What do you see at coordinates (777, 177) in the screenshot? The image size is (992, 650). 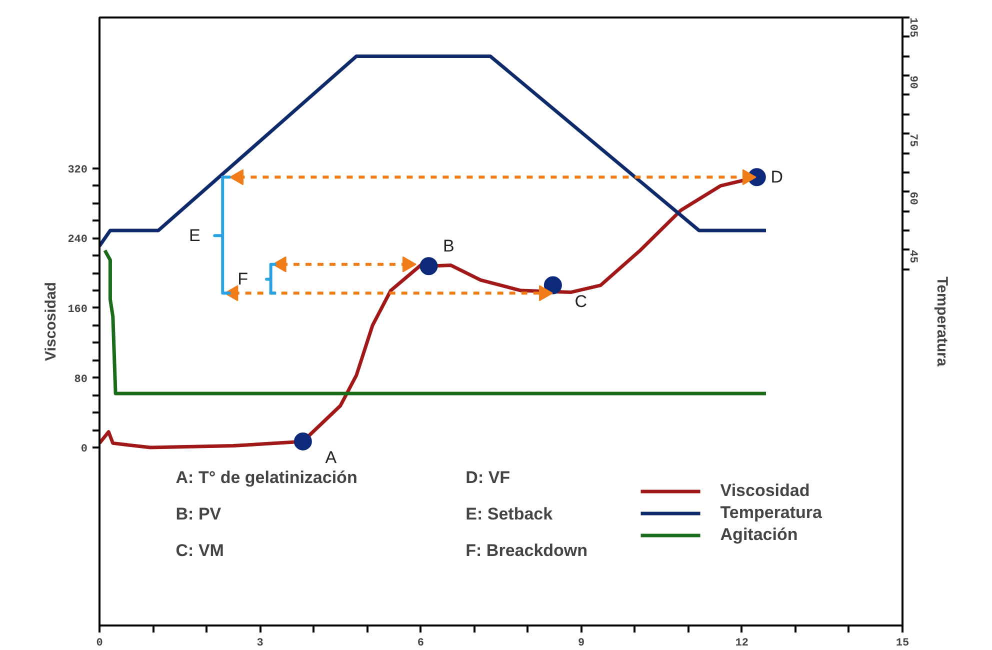 I see `annotation: D` at bounding box center [777, 177].